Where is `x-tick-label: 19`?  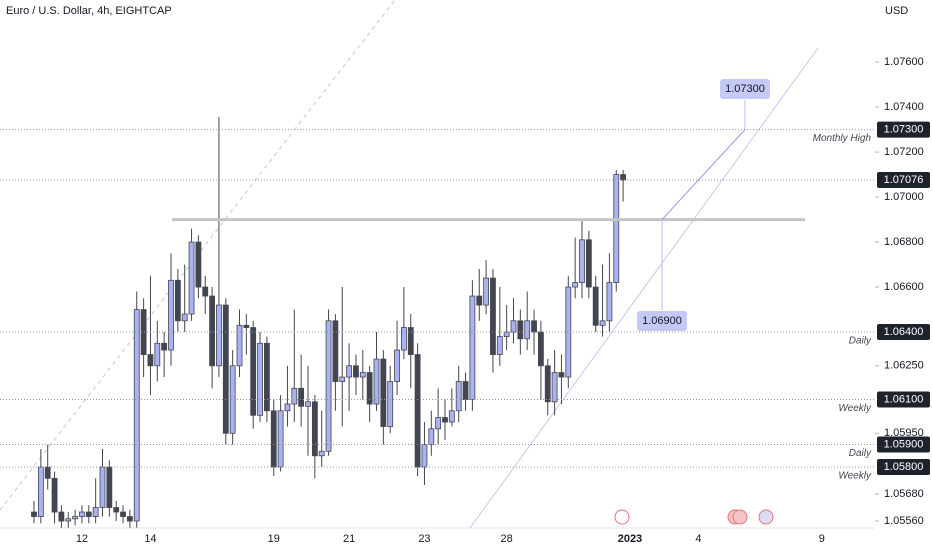
x-tick-label: 19 is located at coordinates (274, 539).